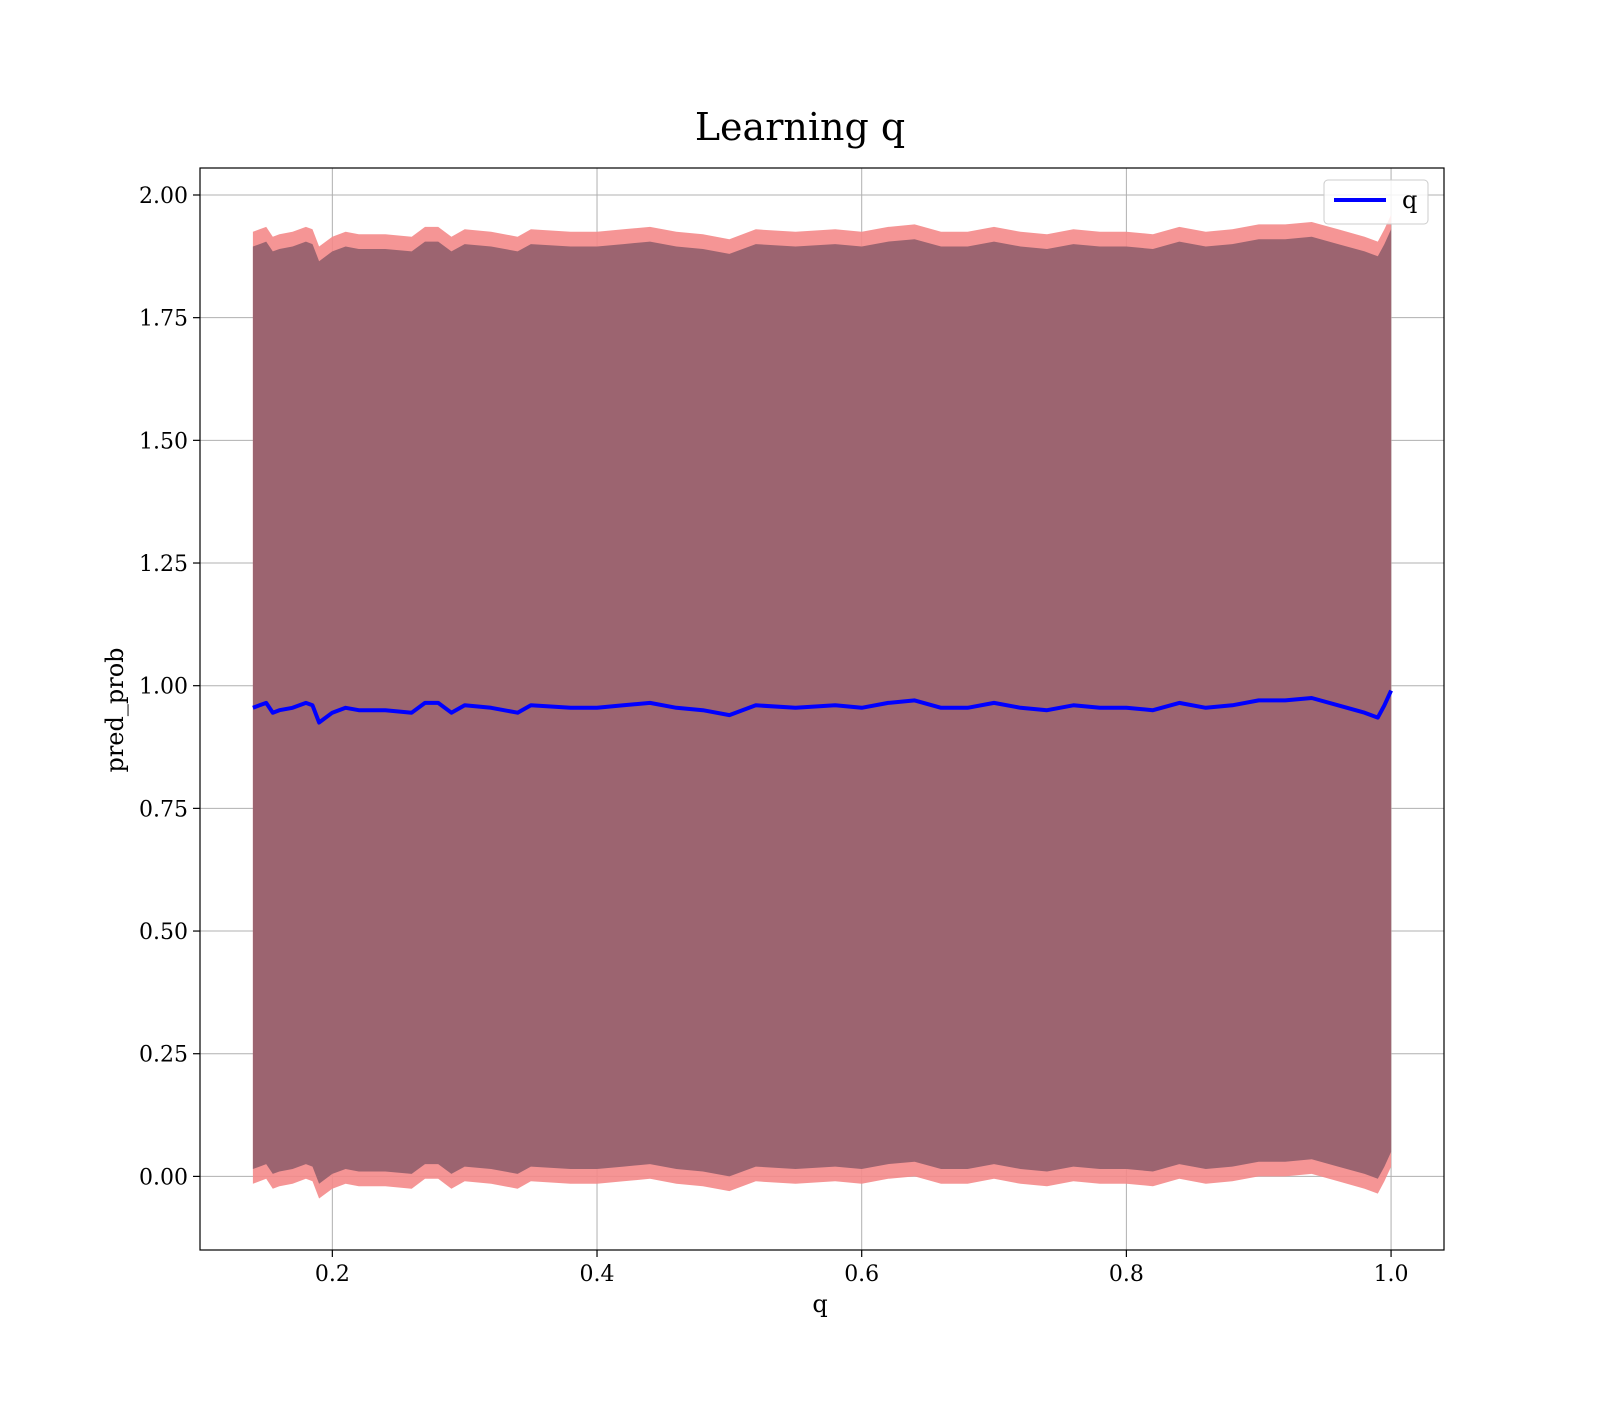  Describe the element at coordinates (163, 1177) in the screenshot. I see `y-tick-label: 0.00` at that location.